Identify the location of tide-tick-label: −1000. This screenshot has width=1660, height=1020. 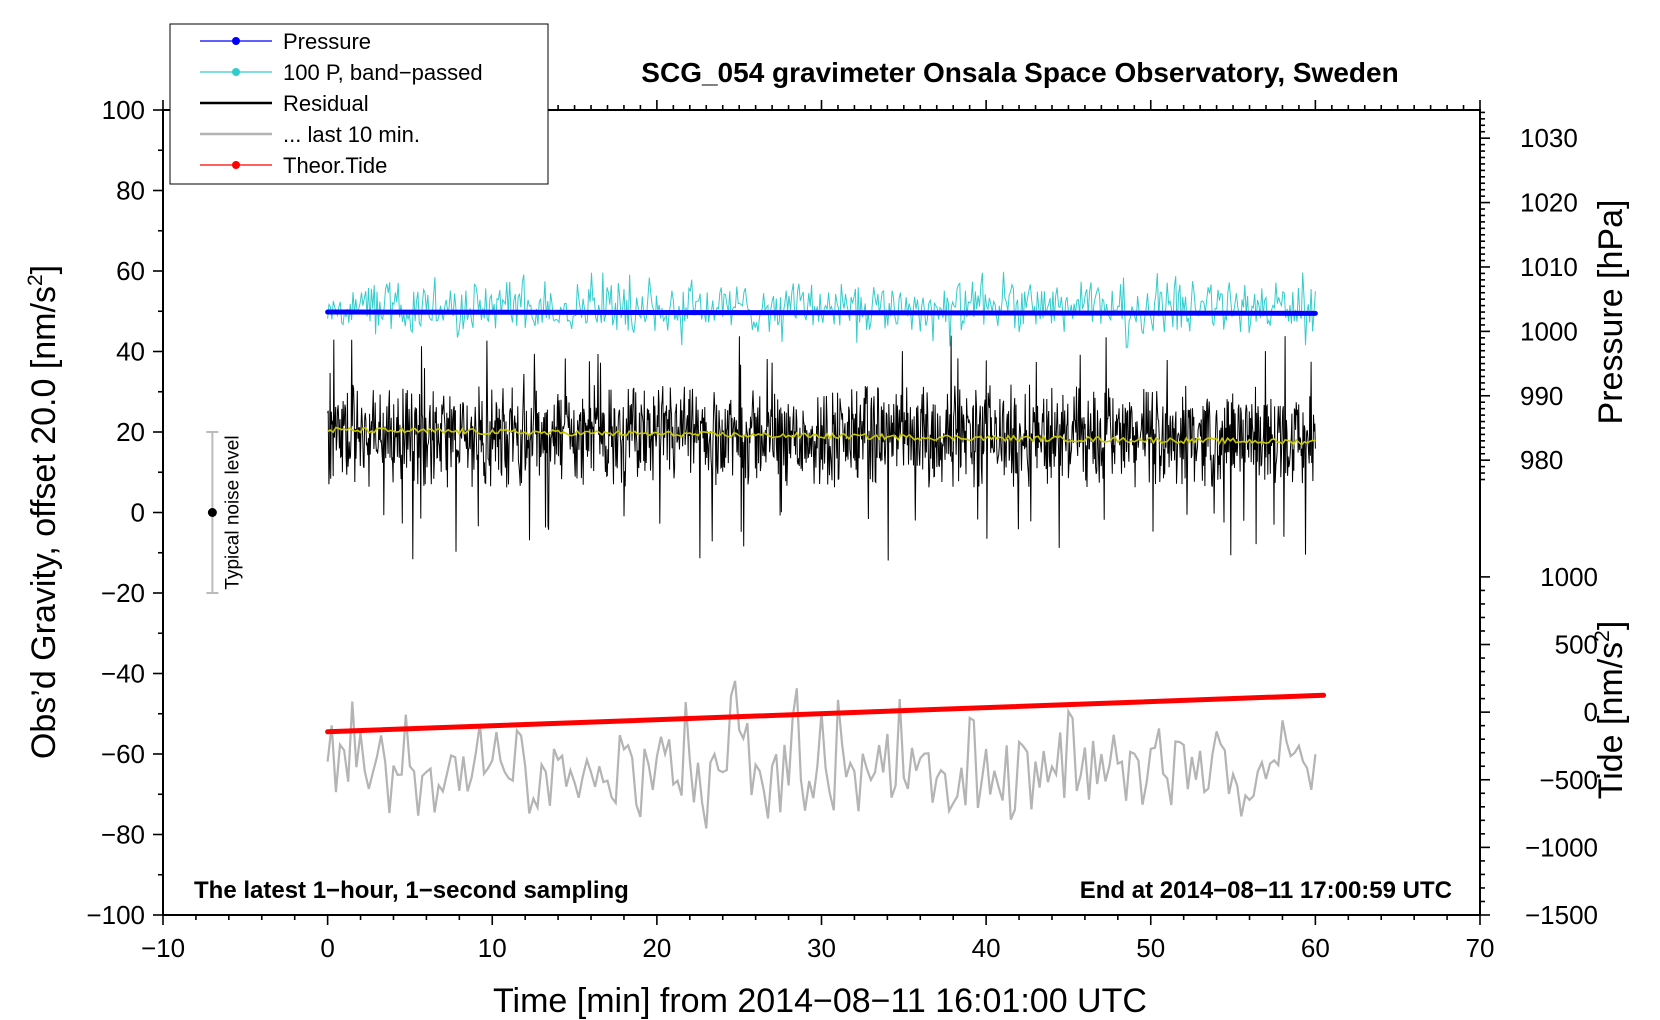
(1561, 847).